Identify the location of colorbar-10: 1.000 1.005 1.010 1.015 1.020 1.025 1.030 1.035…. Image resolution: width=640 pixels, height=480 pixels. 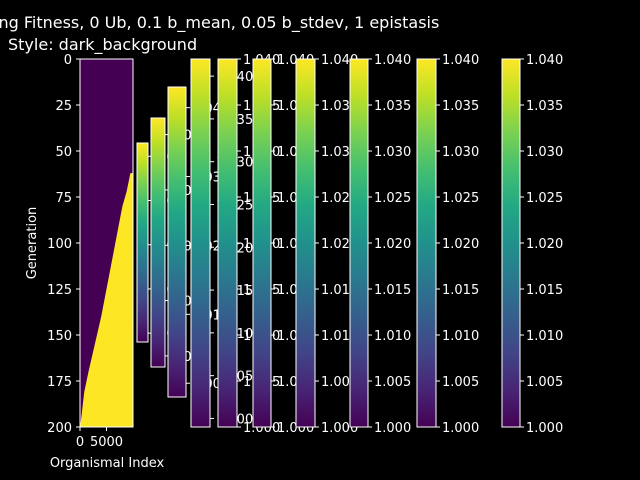
(532, 244).